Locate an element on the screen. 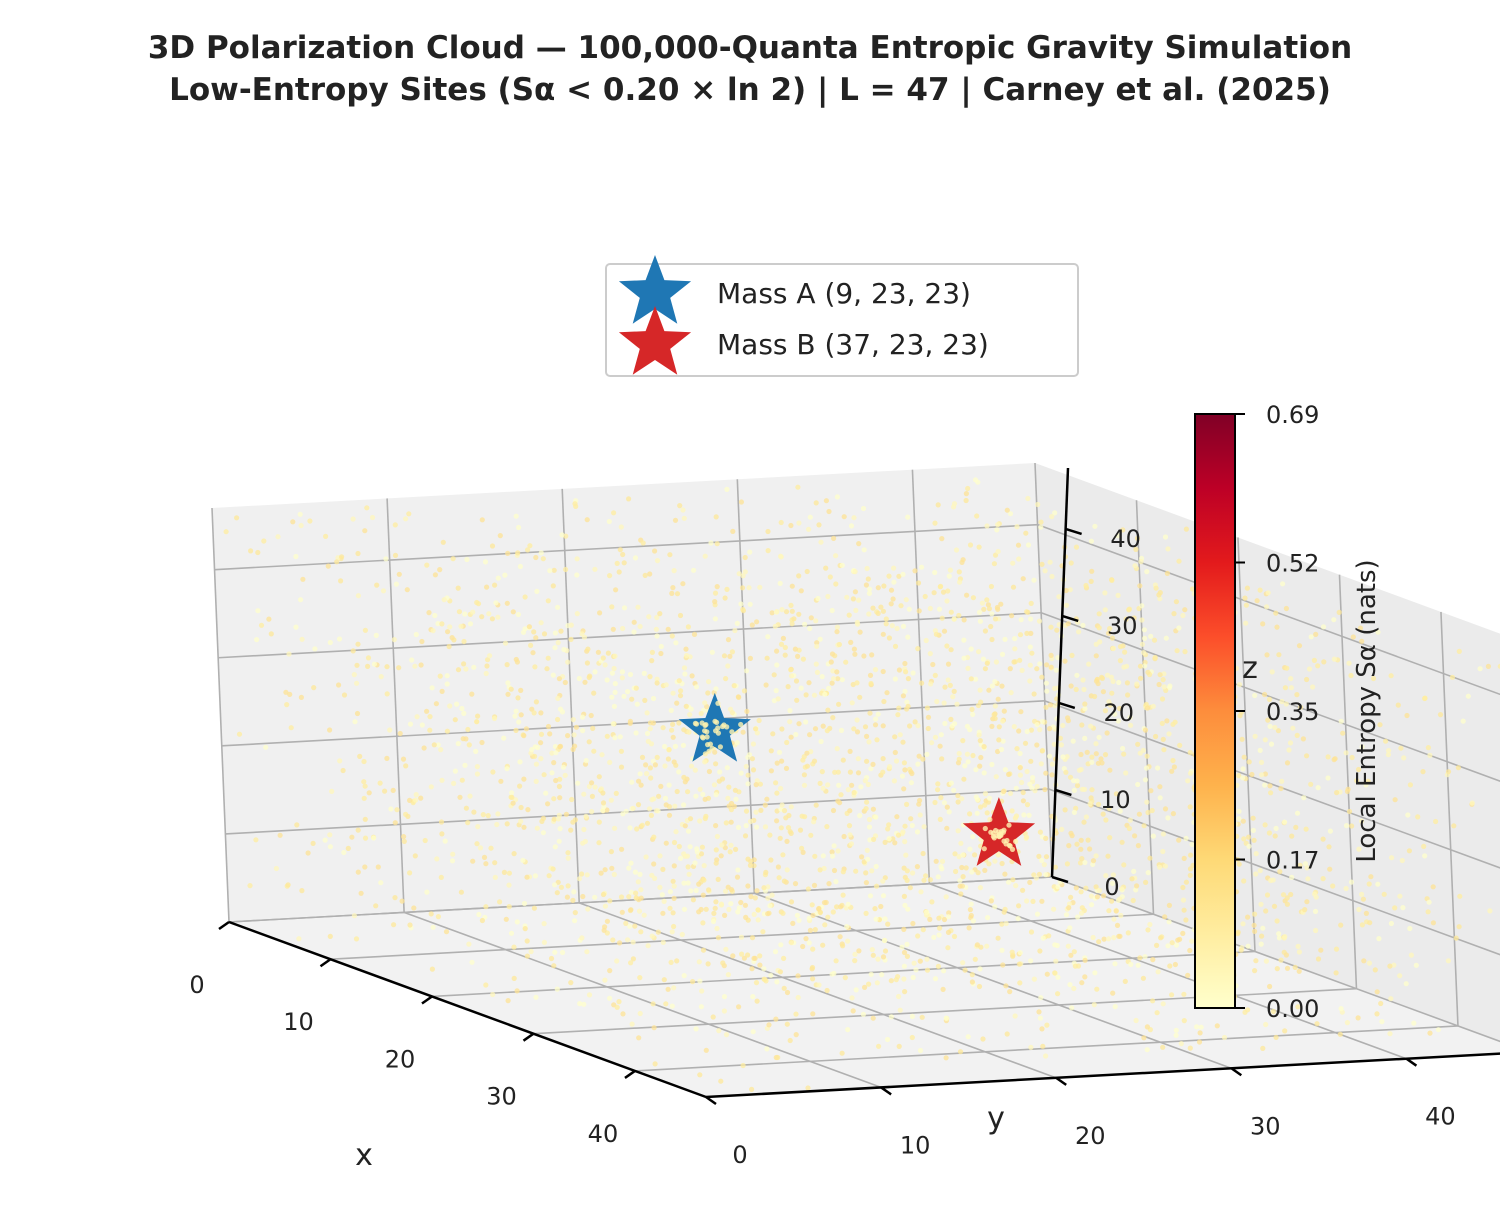 This screenshot has width=1500, height=1207. y-axis-label: y is located at coordinates (996, 1118).